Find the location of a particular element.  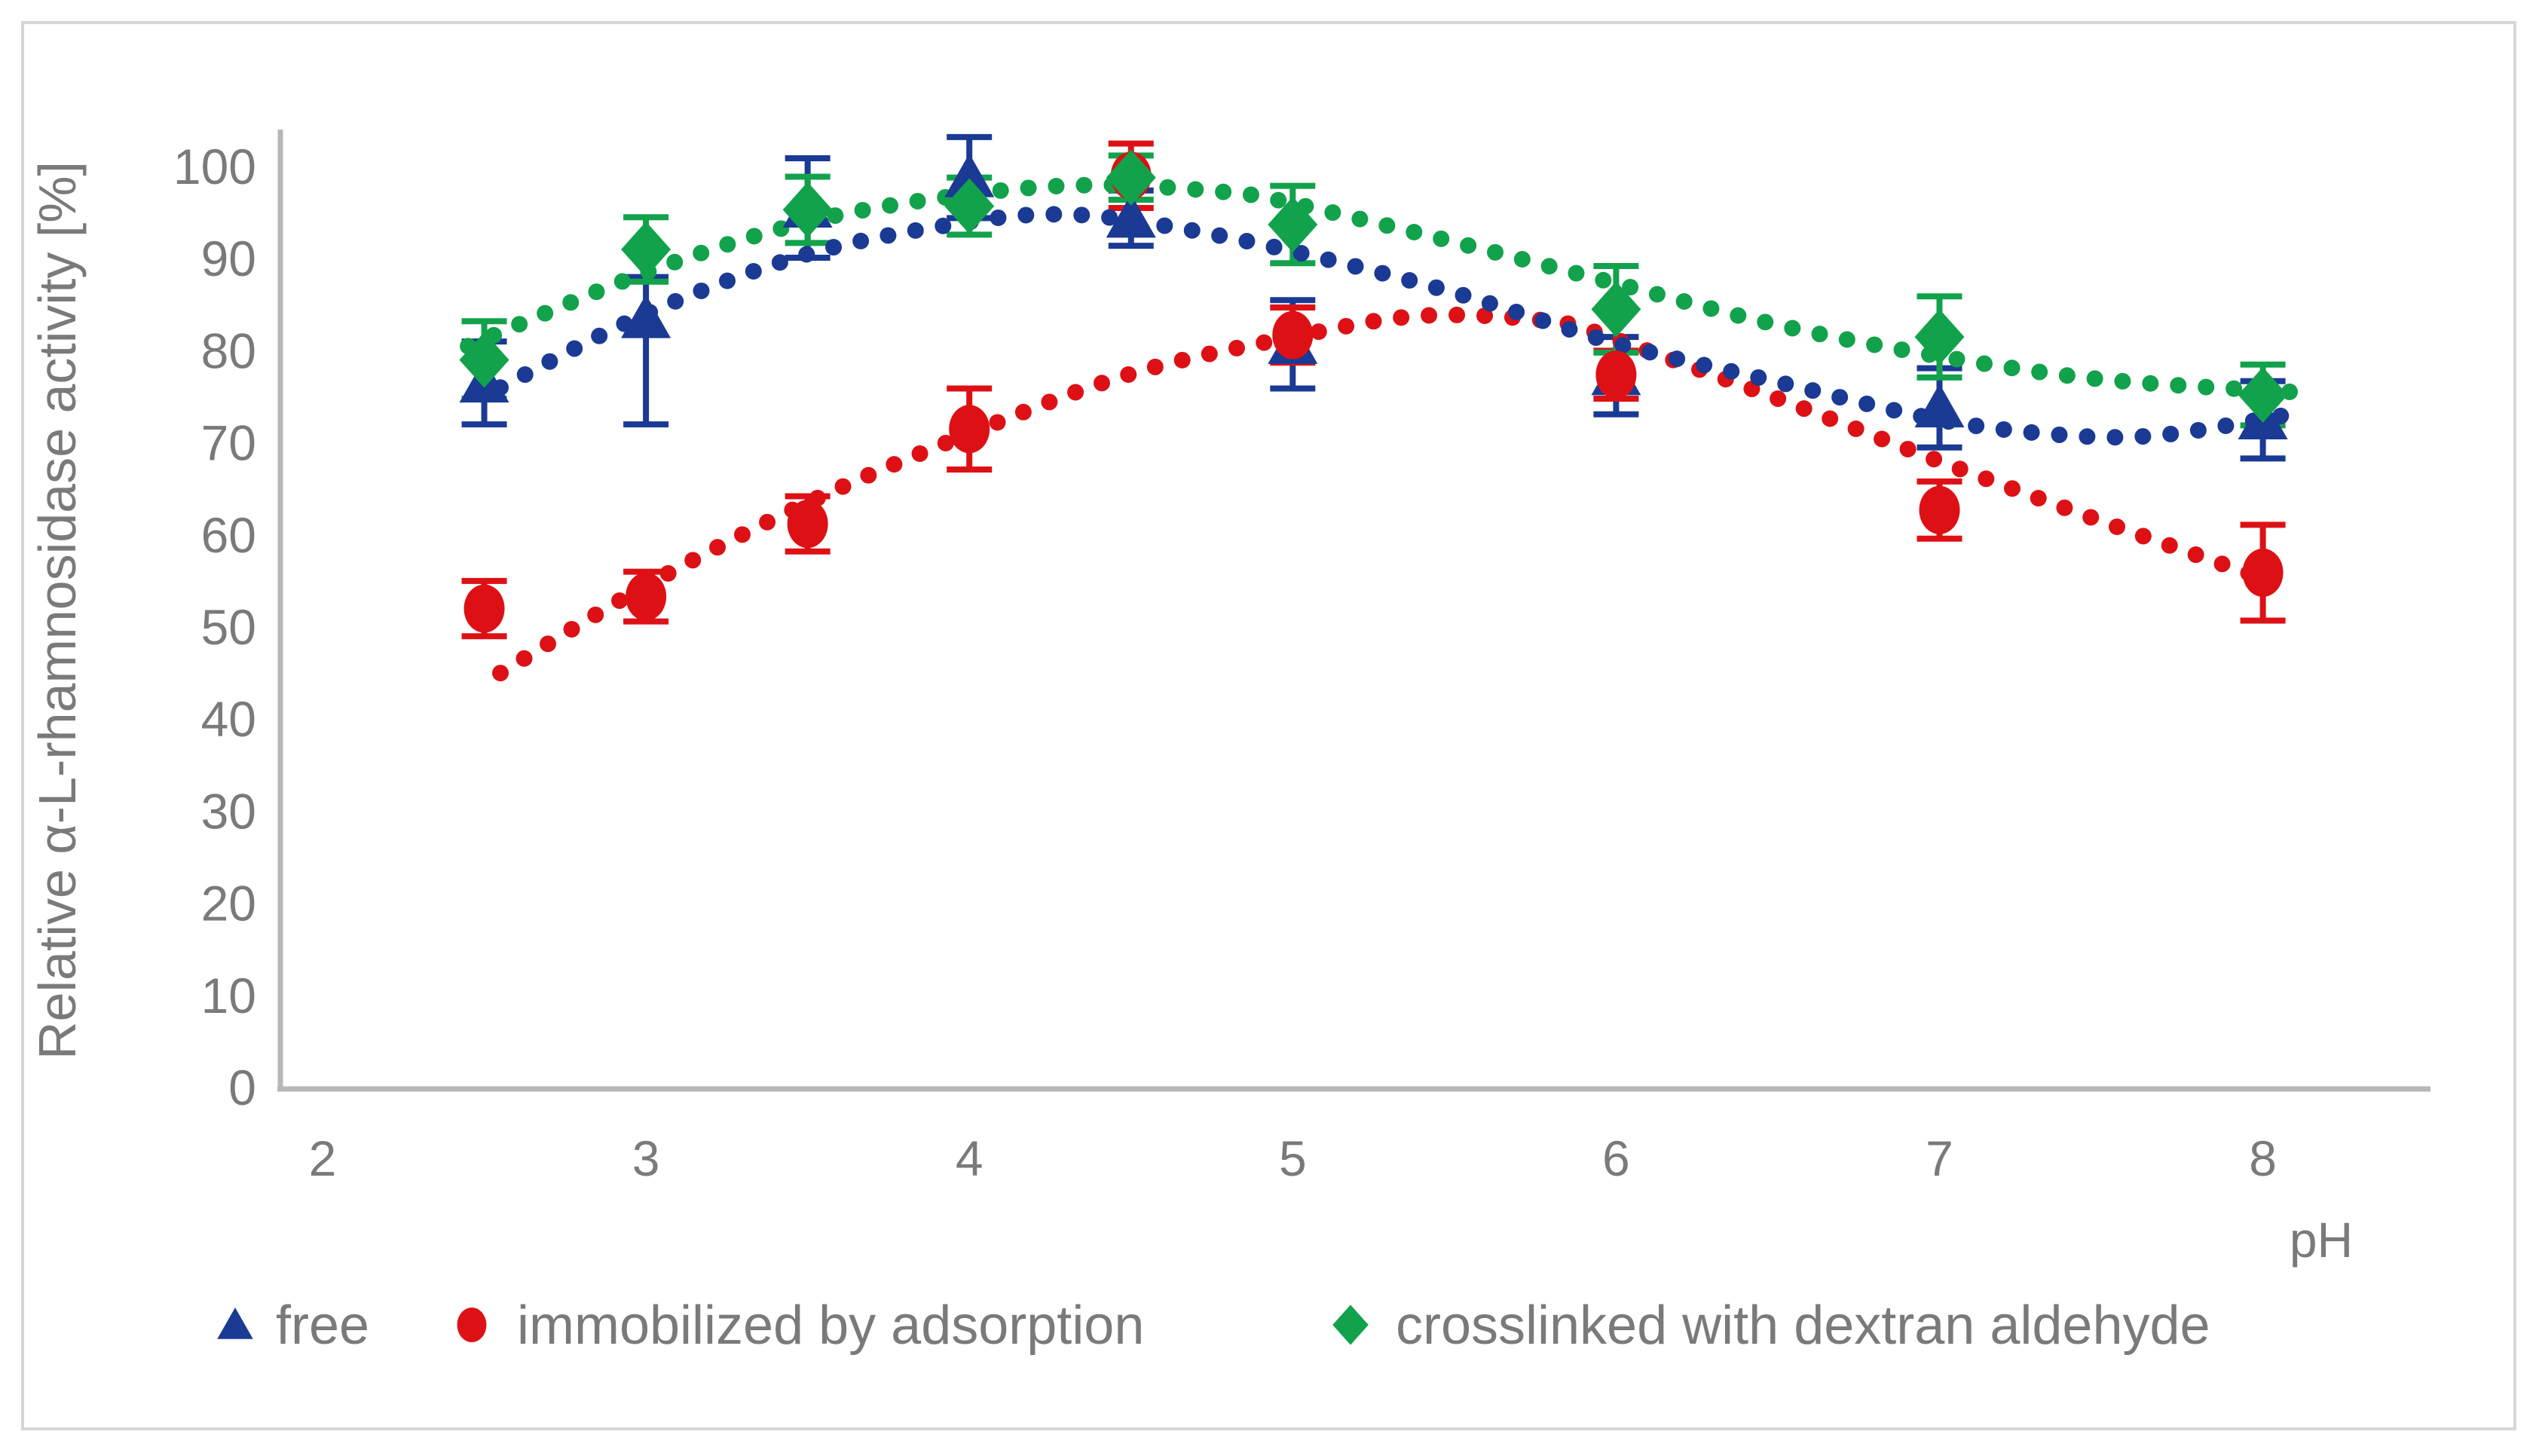

y-tick-label: 30 is located at coordinates (229, 811).